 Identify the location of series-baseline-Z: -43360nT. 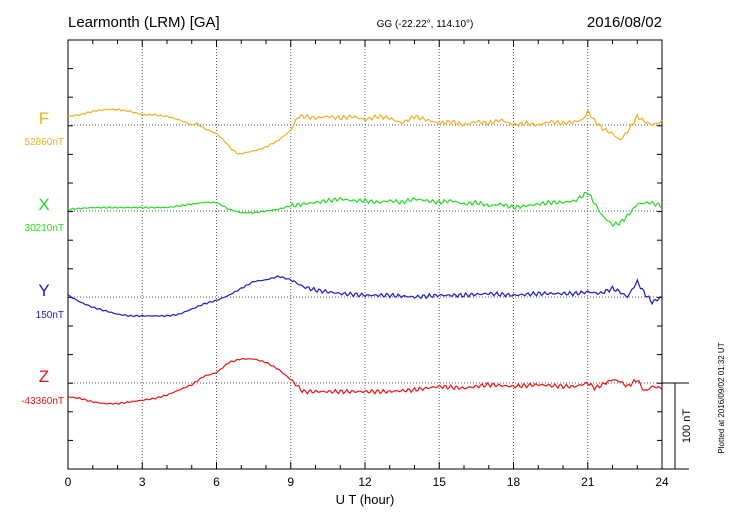
(42, 401).